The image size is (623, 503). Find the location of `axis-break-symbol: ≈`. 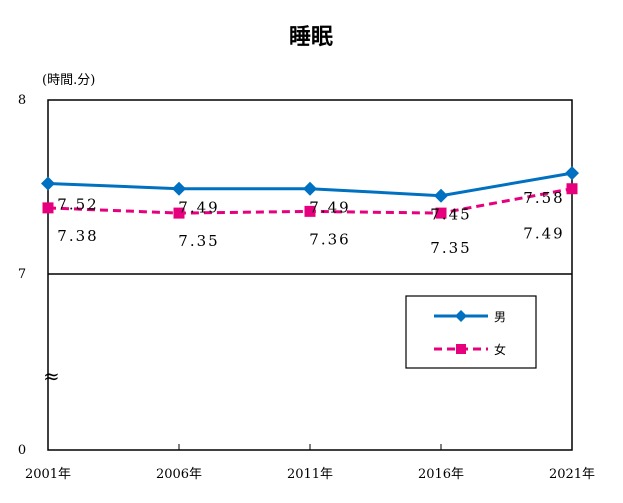

axis-break-symbol: ≈ is located at coordinates (51, 376).